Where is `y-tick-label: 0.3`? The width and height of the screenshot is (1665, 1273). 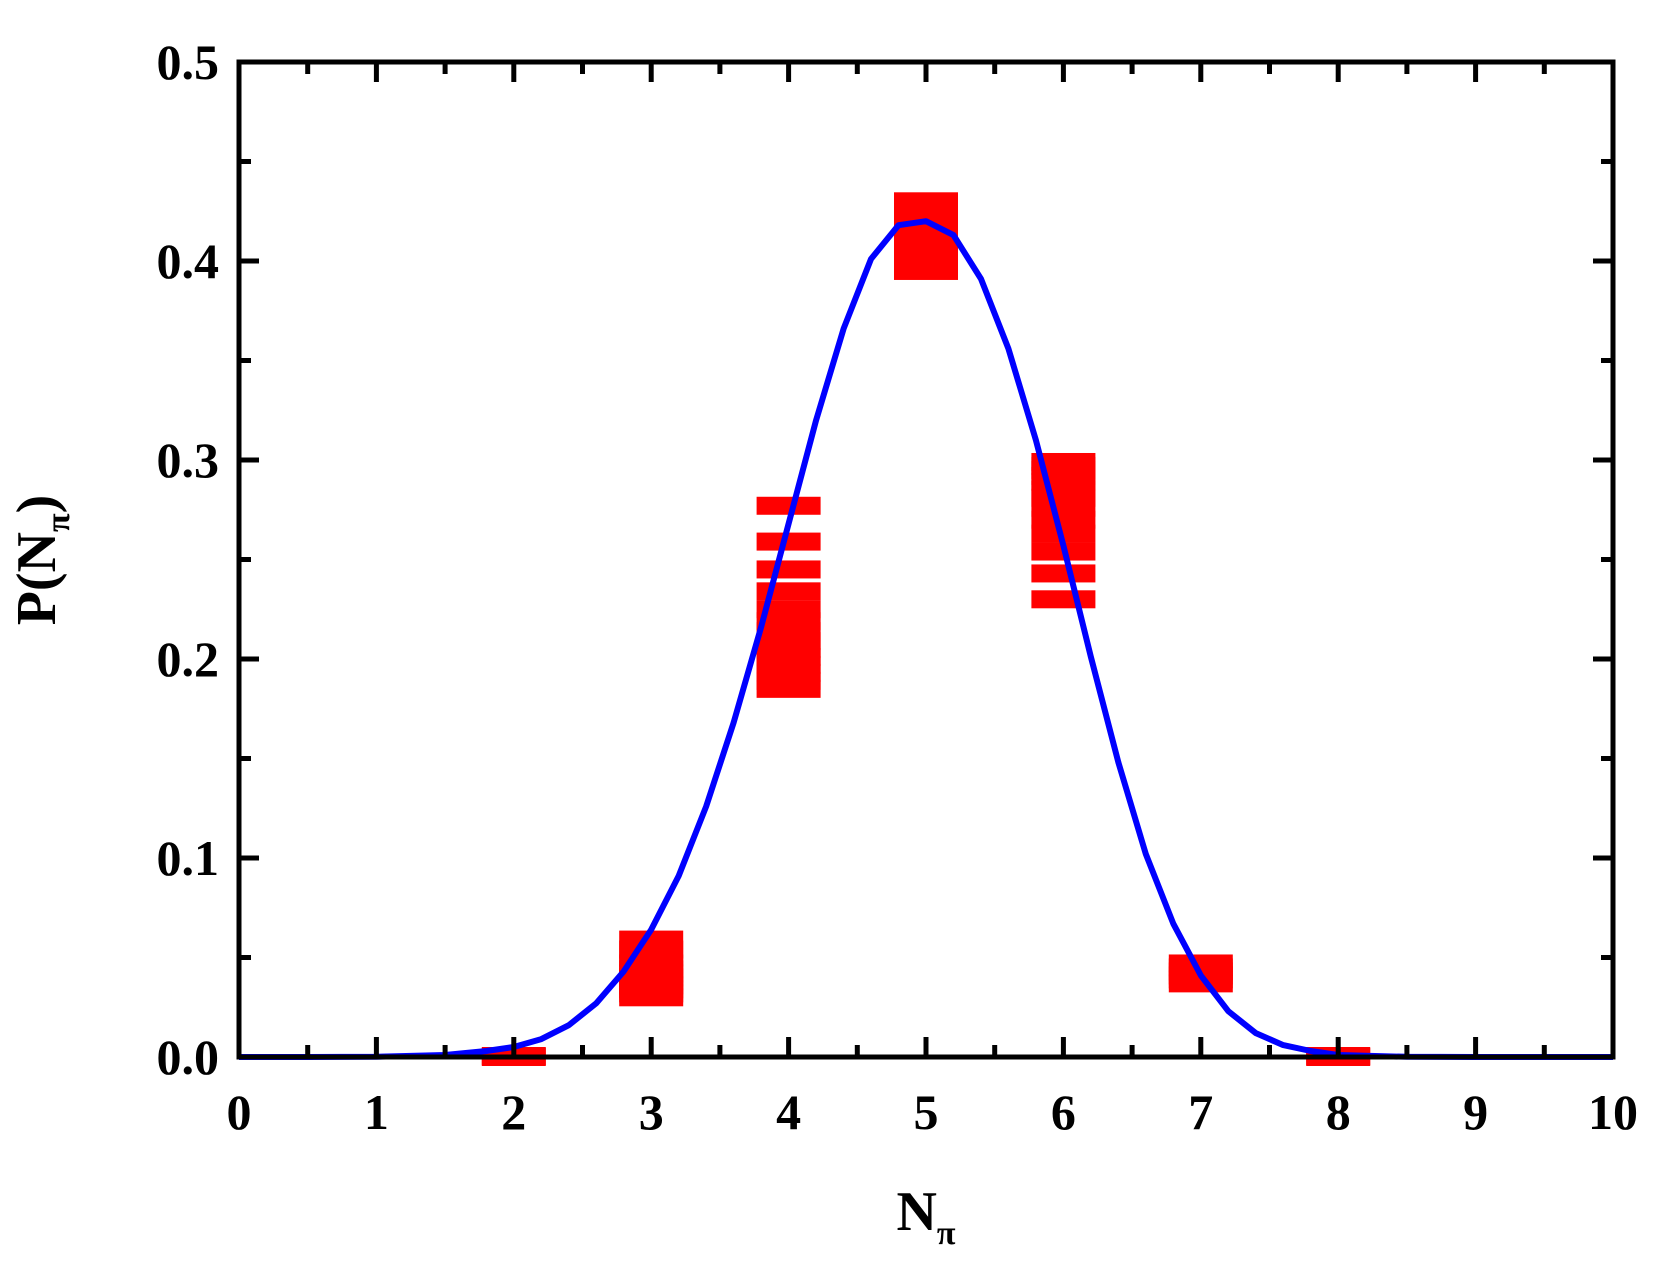
y-tick-label: 0.3 is located at coordinates (188, 460).